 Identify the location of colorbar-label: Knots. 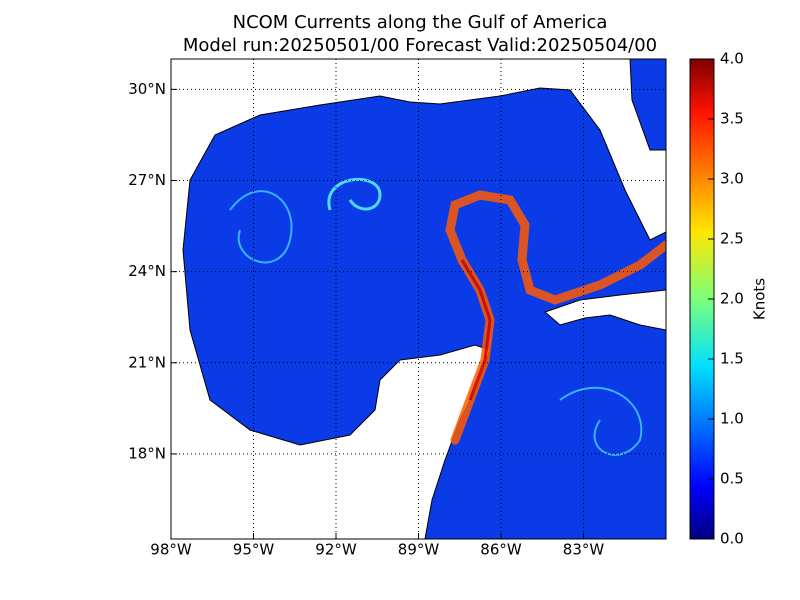
(760, 299).